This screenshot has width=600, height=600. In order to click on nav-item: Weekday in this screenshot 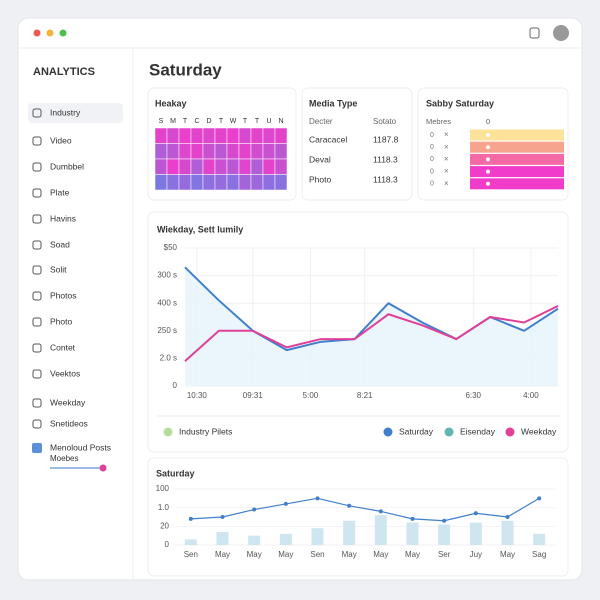, I will do `click(68, 402)`.